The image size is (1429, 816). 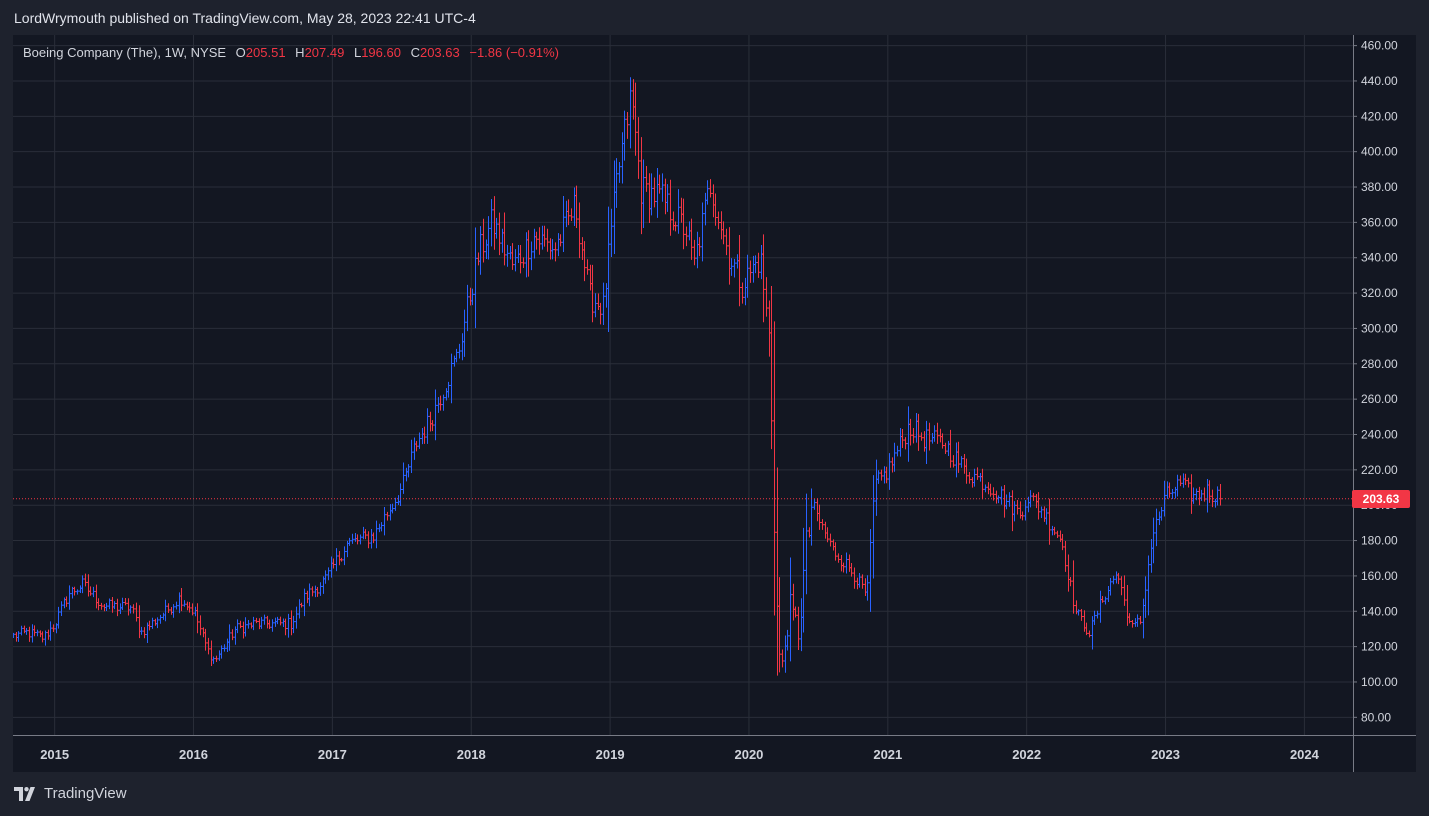 What do you see at coordinates (1376, 717) in the screenshot?
I see `y-tick-label: 80.00` at bounding box center [1376, 717].